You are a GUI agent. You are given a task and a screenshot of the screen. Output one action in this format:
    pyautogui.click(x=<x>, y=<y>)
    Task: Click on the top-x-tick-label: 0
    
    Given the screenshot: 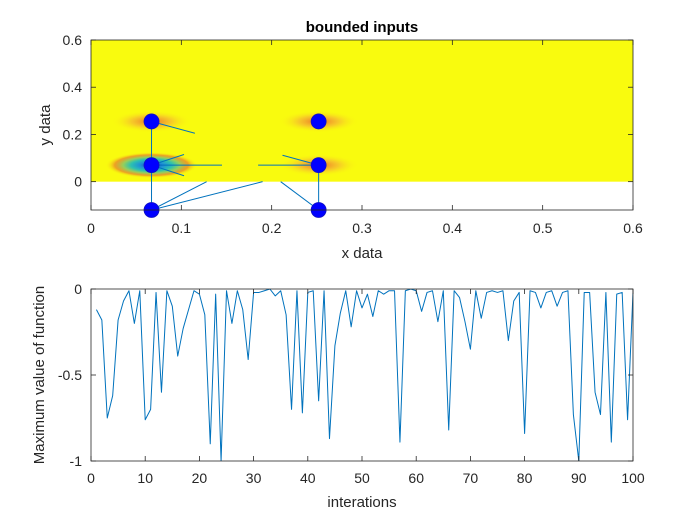 What is the action you would take?
    pyautogui.click(x=91, y=228)
    